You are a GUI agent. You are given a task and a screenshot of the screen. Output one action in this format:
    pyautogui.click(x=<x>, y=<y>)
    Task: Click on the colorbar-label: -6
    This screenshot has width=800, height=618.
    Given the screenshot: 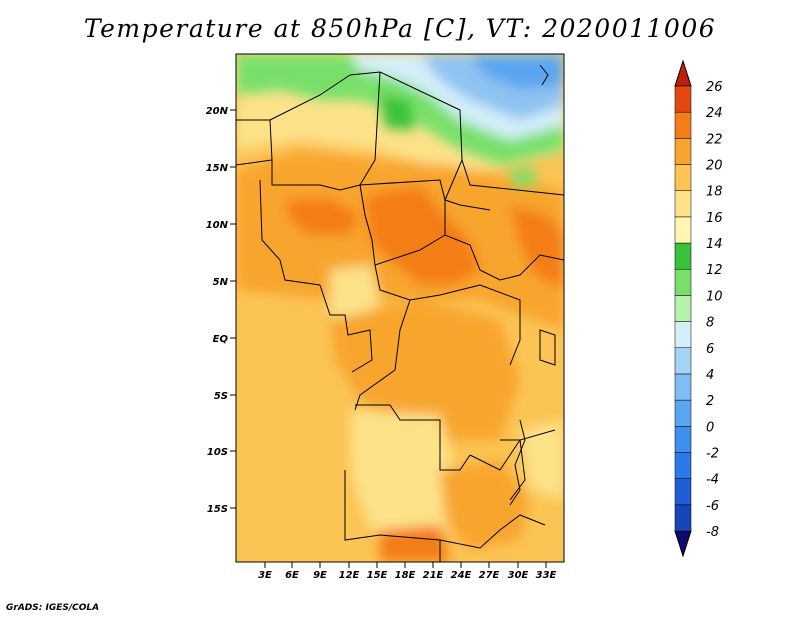 What is the action you would take?
    pyautogui.click(x=712, y=506)
    